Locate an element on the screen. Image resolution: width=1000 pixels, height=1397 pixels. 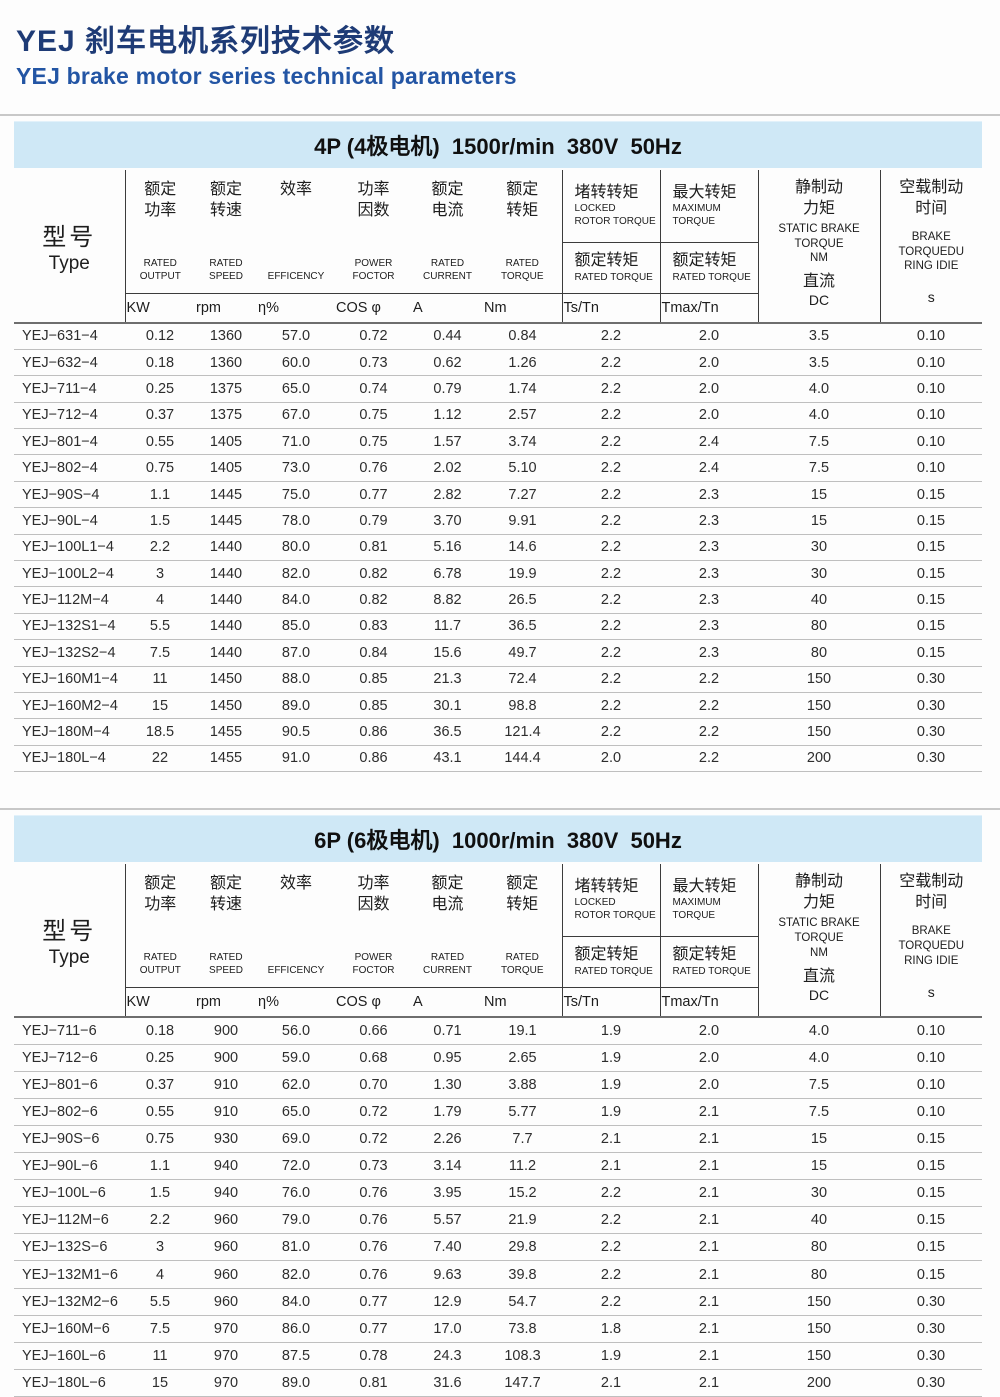
cell-rated-speed-rpm: 970 is located at coordinates (226, 1356).